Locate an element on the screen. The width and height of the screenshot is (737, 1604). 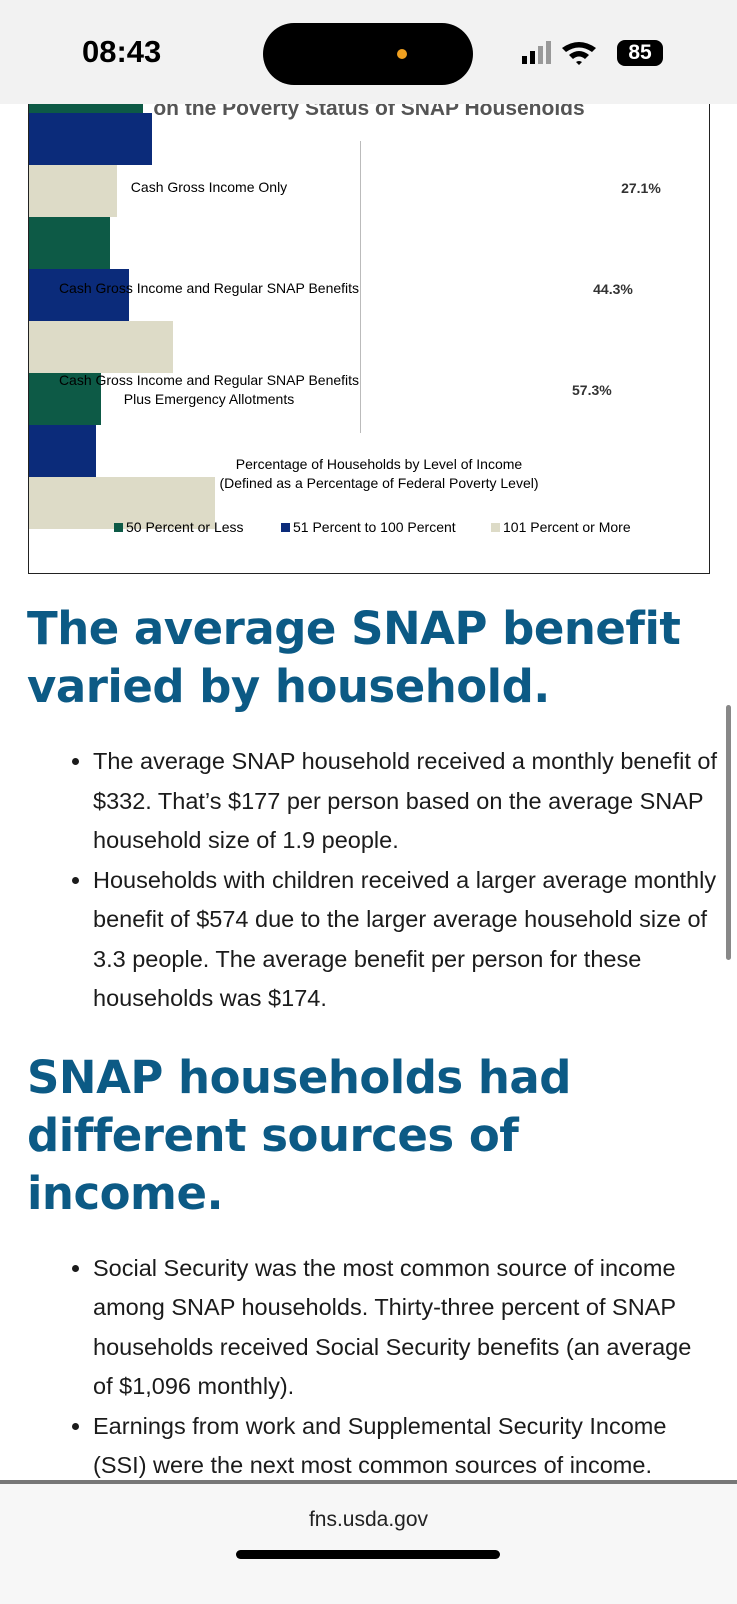
home-indicator is located at coordinates (368, 1554).